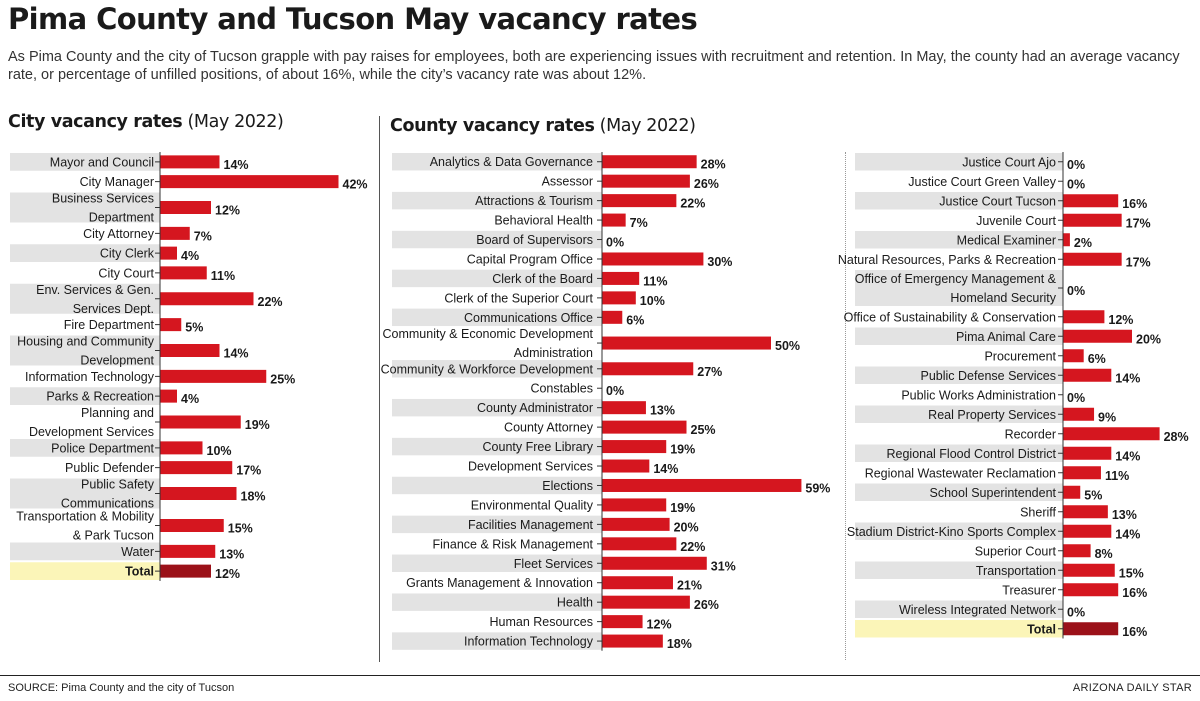 This screenshot has width=1200, height=701. What do you see at coordinates (644, 427) in the screenshot?
I see `bar-county-attorney` at bounding box center [644, 427].